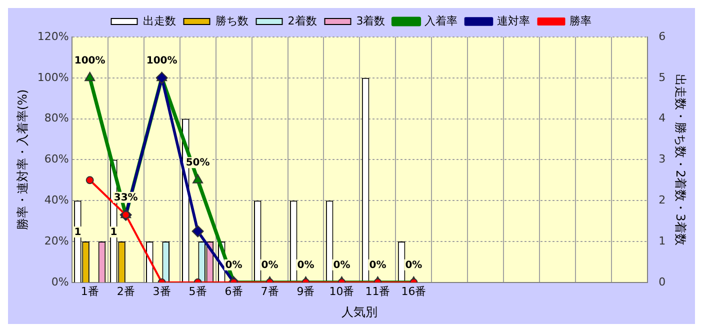 This screenshot has width=703, height=332. What do you see at coordinates (302, 21) in the screenshot?
I see `legend-label: 2着数` at bounding box center [302, 21].